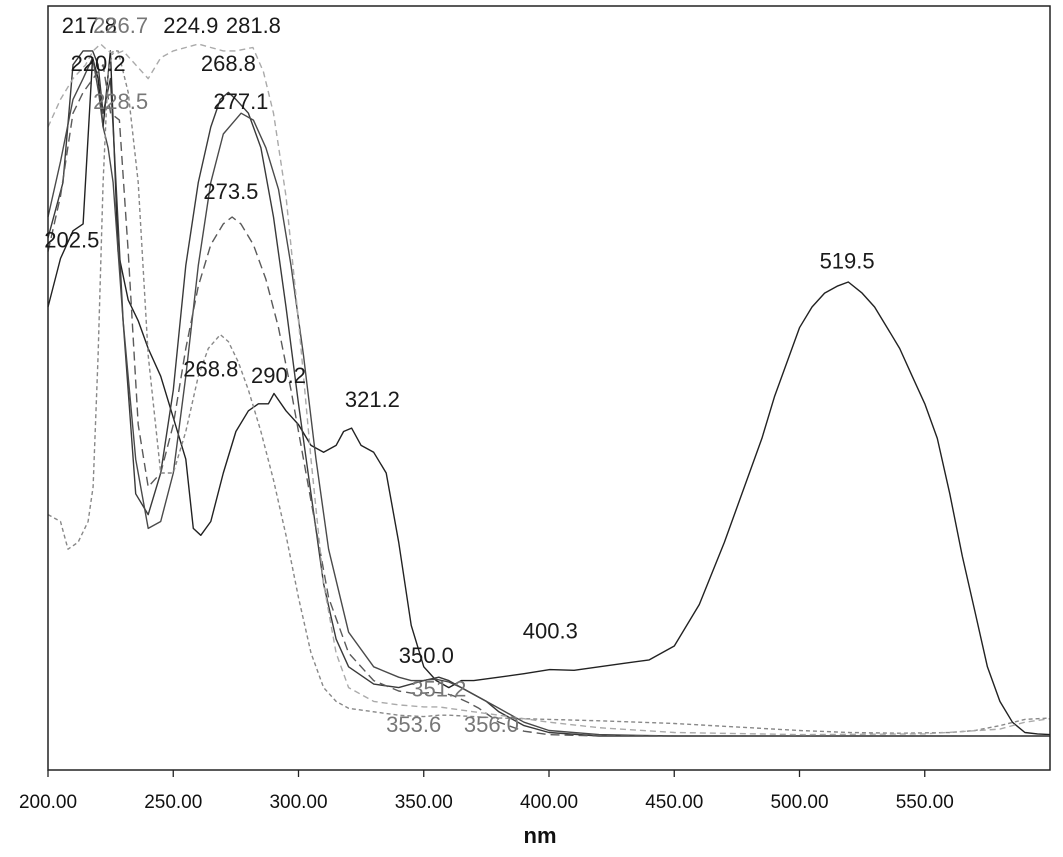  What do you see at coordinates (424, 802) in the screenshot?
I see `x-tick-label: 350.00` at bounding box center [424, 802].